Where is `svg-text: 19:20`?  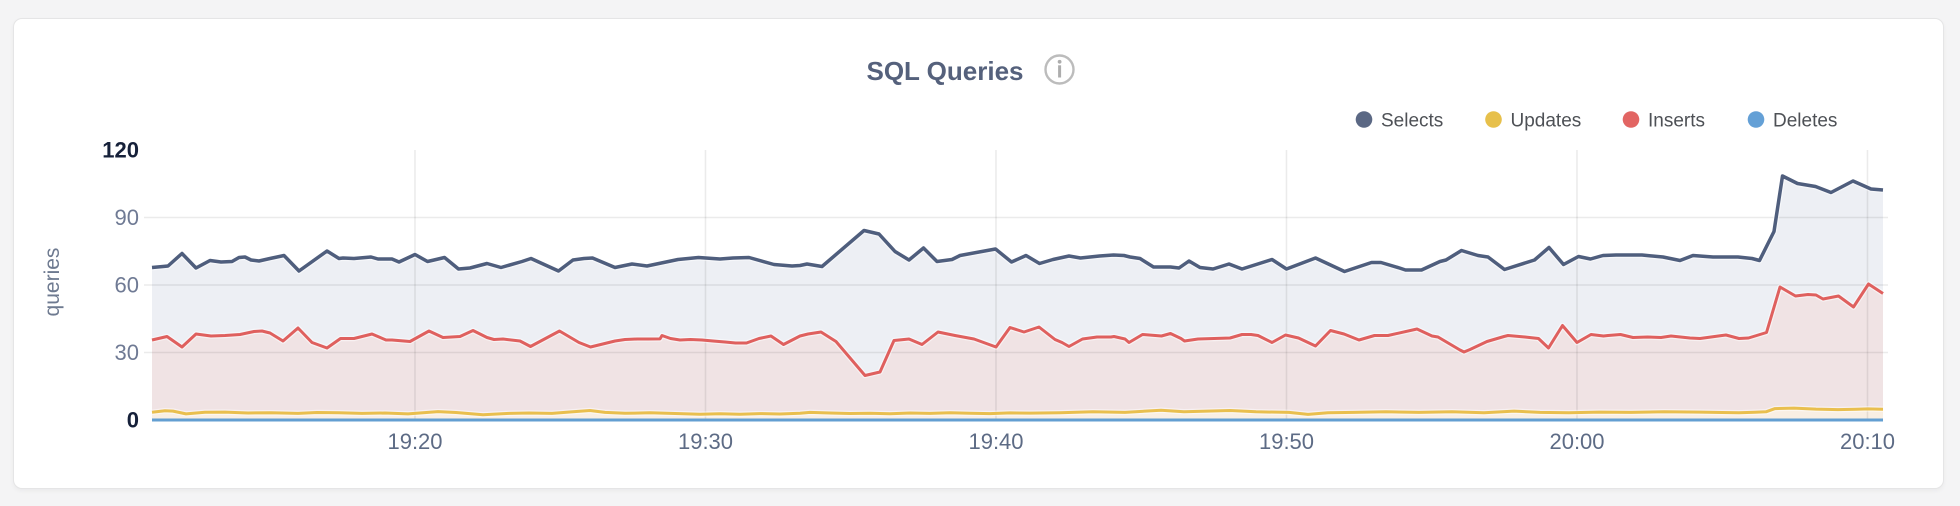
svg-text: 19:20 is located at coordinates (414, 441).